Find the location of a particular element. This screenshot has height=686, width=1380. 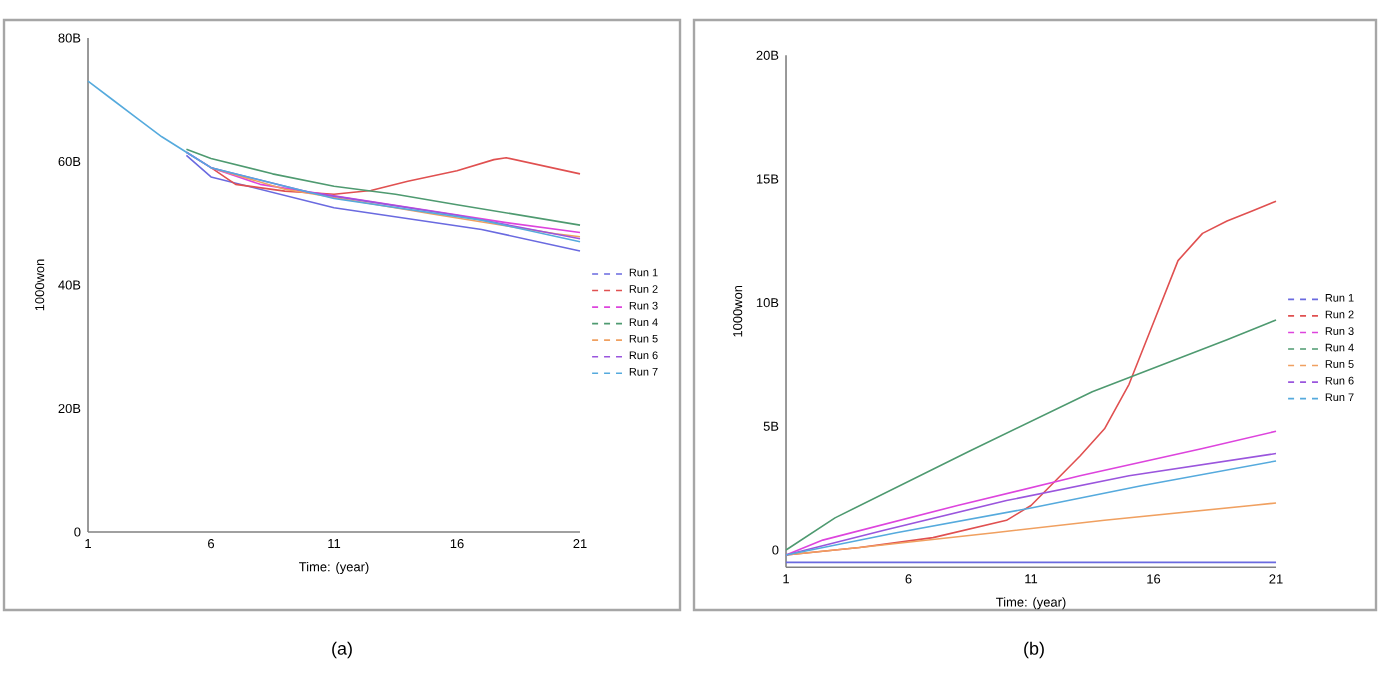

text: (a) is located at coordinates (342, 650).